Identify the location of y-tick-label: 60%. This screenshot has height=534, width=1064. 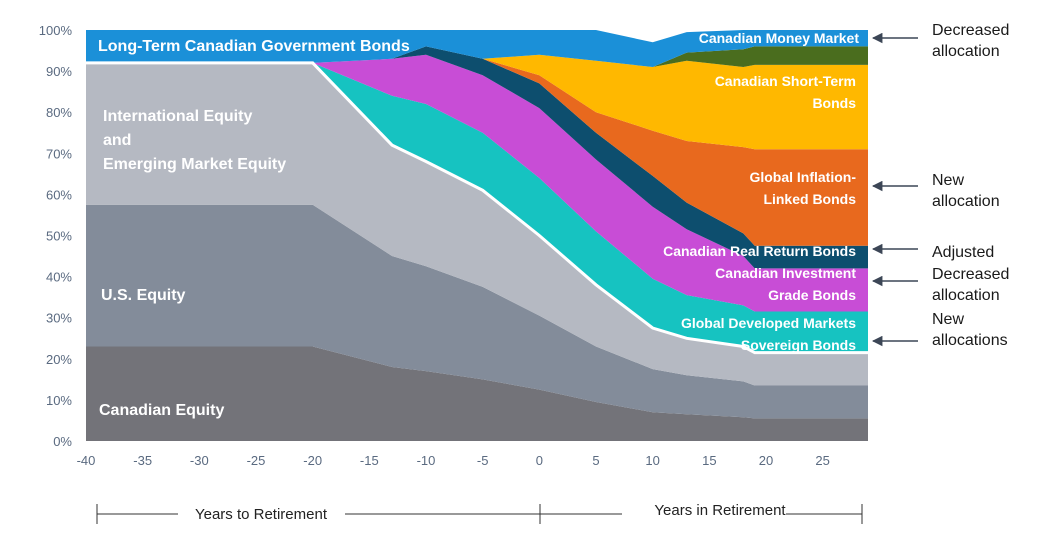
(59, 194).